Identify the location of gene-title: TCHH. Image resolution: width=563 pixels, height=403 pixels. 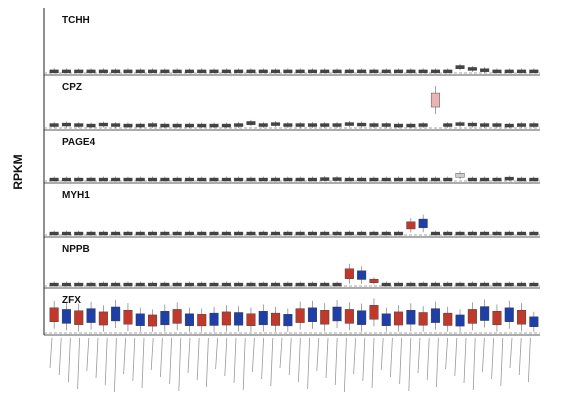
(76, 20).